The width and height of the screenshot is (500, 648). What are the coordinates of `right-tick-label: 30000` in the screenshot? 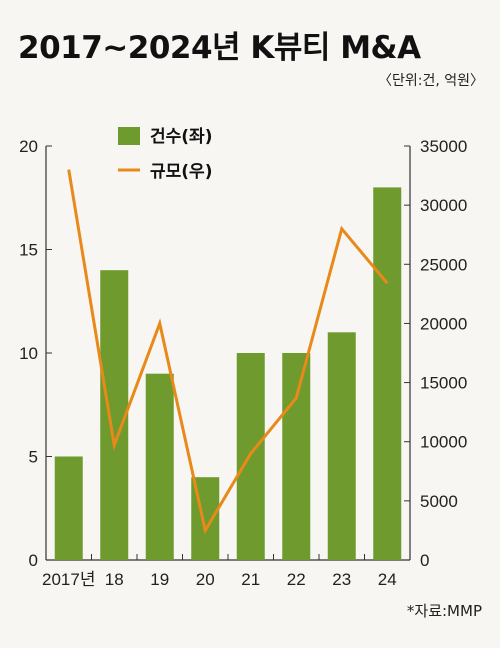 It's located at (443, 205).